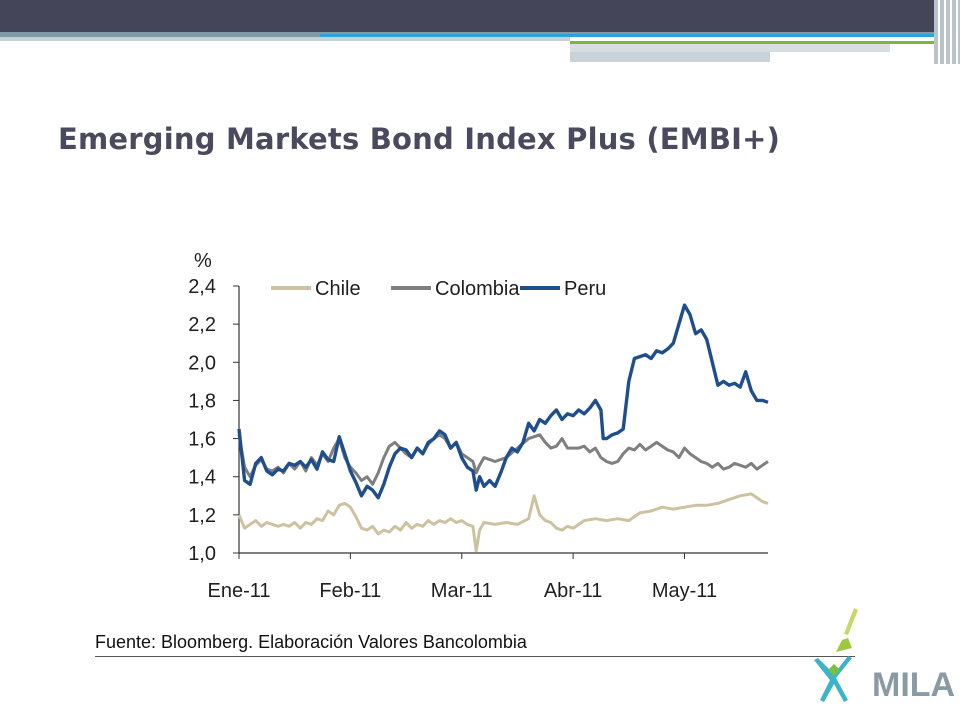  Describe the element at coordinates (585, 289) in the screenshot. I see `legend-label-peru: Peru` at that location.